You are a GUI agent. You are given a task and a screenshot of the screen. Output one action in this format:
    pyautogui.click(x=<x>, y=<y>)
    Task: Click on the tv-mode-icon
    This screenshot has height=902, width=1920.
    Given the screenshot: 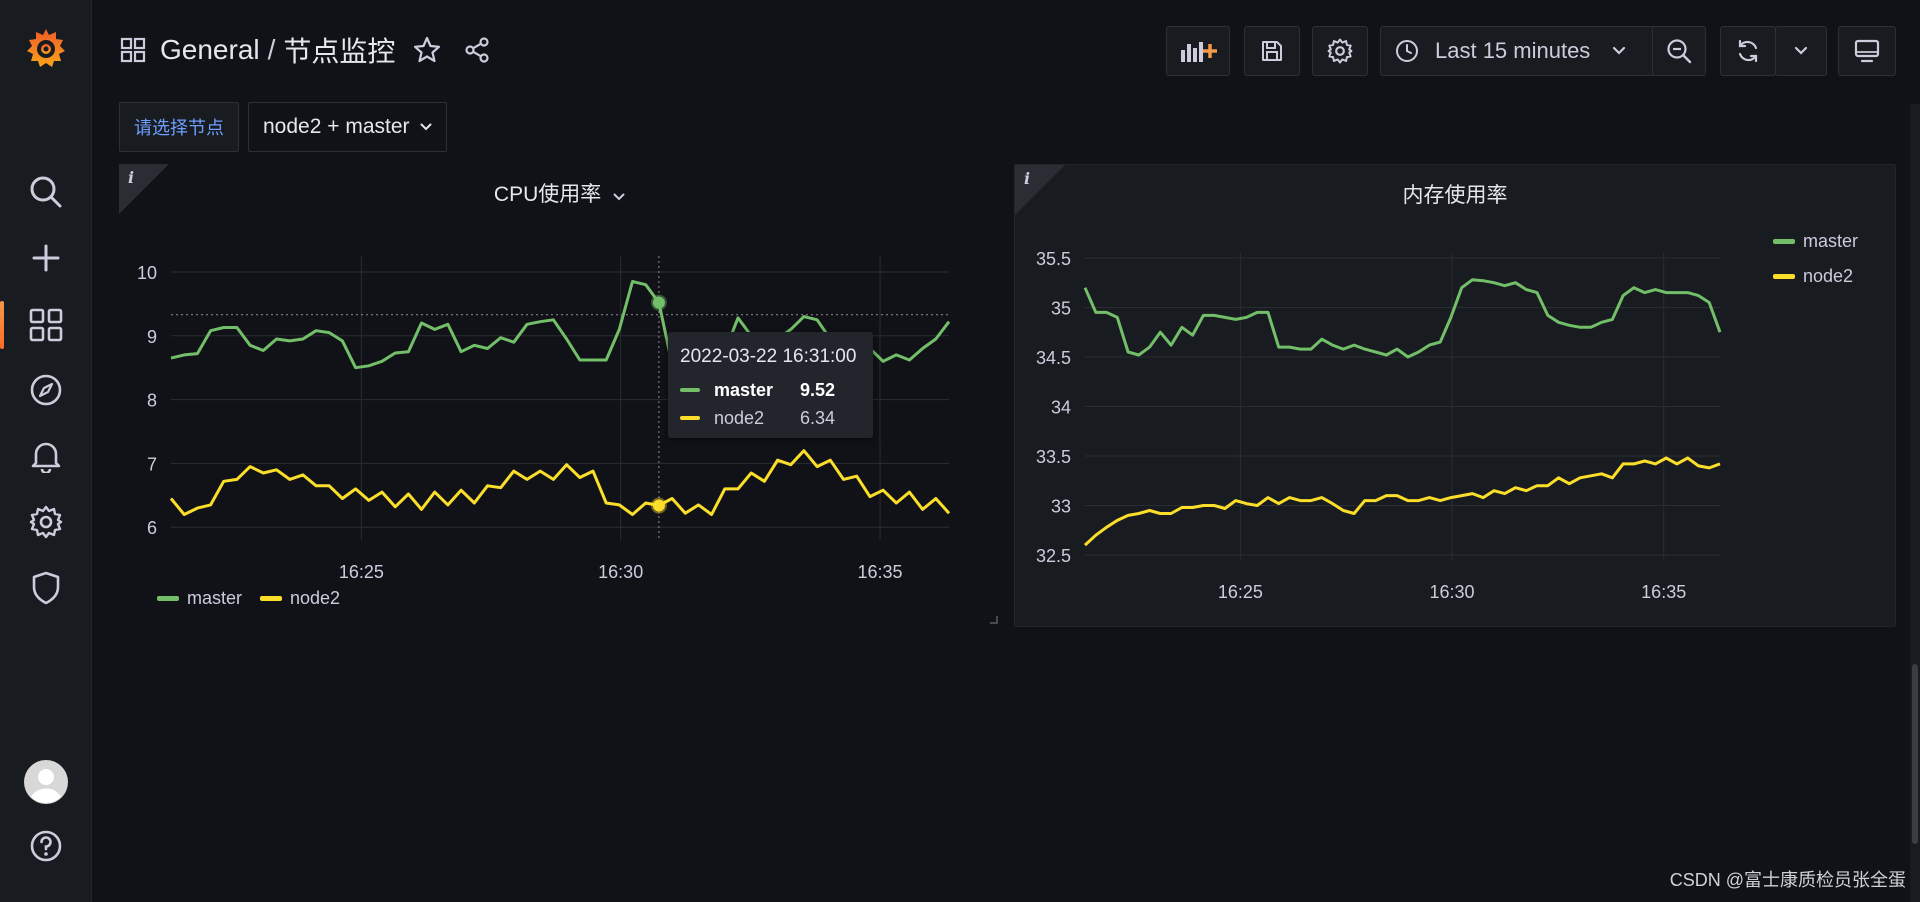 What is the action you would take?
    pyautogui.click(x=1867, y=51)
    